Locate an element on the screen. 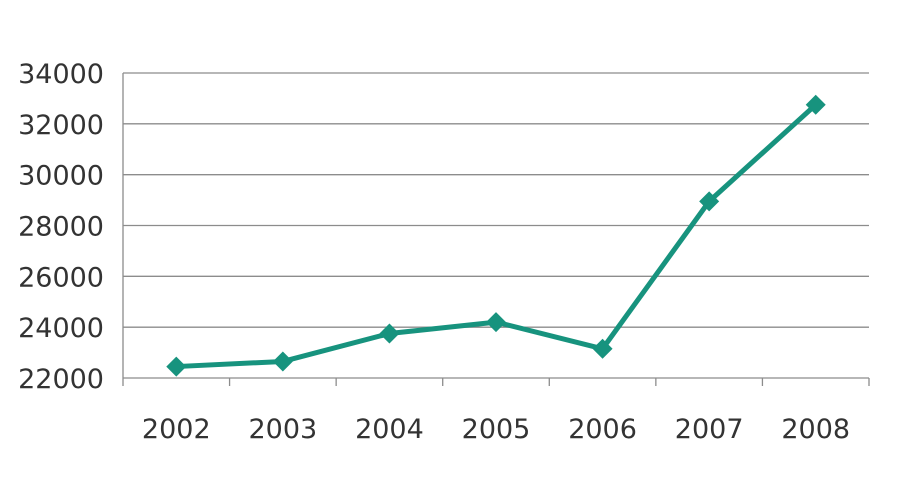  y-tick-label: 30000 is located at coordinates (61, 176).